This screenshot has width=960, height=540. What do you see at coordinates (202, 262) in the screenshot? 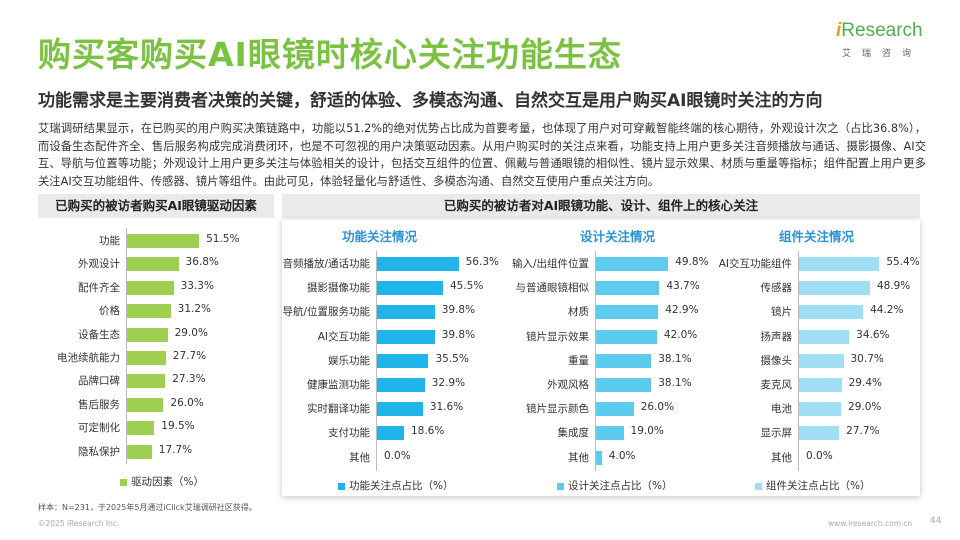
I see `driving-factor-value-label: 36.8%` at bounding box center [202, 262].